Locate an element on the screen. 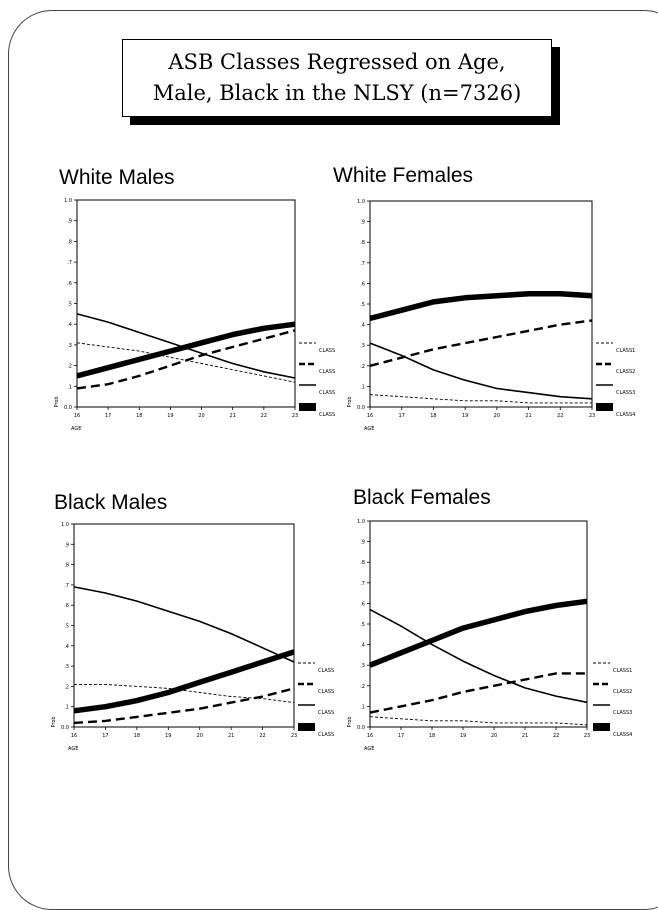  title-line-1: ASB Classes Regressed on Age, is located at coordinates (337, 62).